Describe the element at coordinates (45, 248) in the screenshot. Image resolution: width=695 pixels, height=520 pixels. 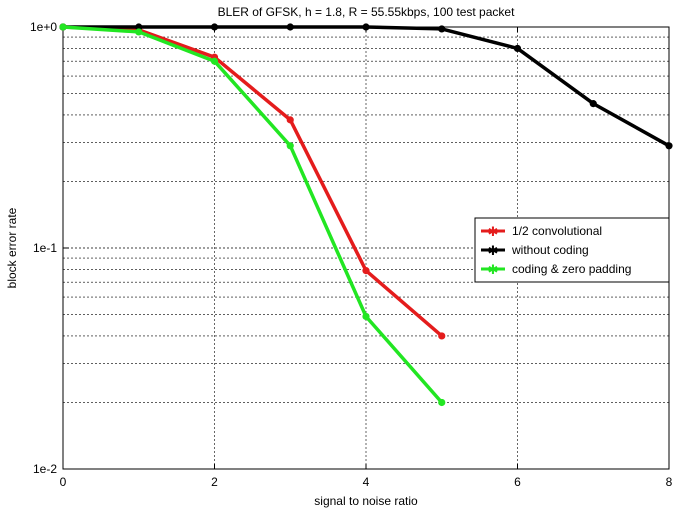
I see `y-tick-label: 1e-1` at that location.